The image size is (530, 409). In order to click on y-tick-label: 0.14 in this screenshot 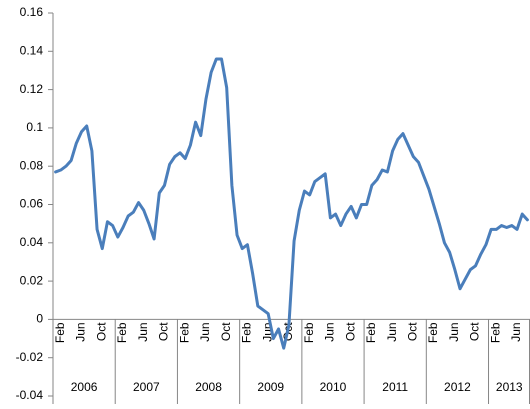, I will do `click(32, 50)`.